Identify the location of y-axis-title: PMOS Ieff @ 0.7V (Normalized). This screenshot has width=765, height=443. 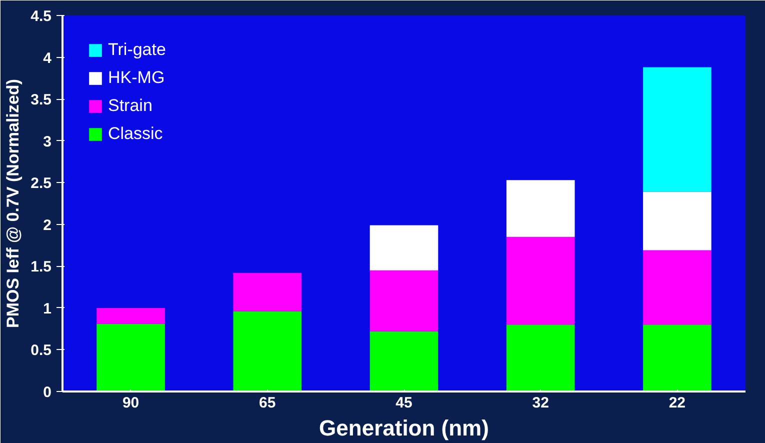
(13, 203).